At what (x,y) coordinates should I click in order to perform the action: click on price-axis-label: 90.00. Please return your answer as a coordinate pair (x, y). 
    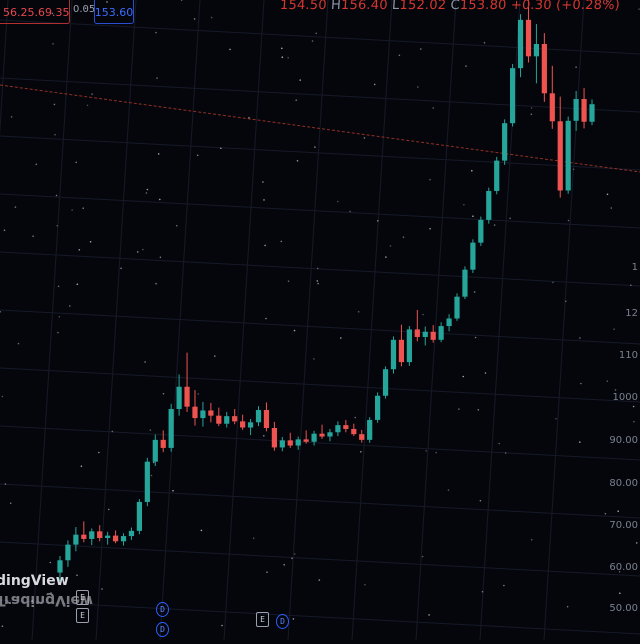
    Looking at the image, I should click on (623, 440).